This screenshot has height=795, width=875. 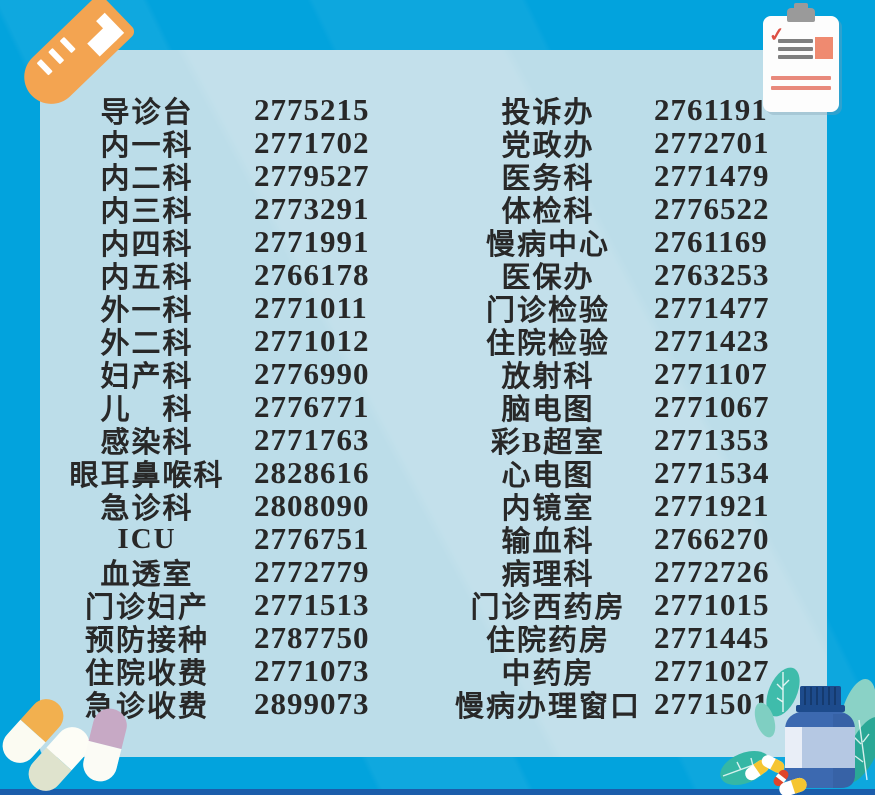 I want to click on phone-number-left: 2771991, so click(x=312, y=241).